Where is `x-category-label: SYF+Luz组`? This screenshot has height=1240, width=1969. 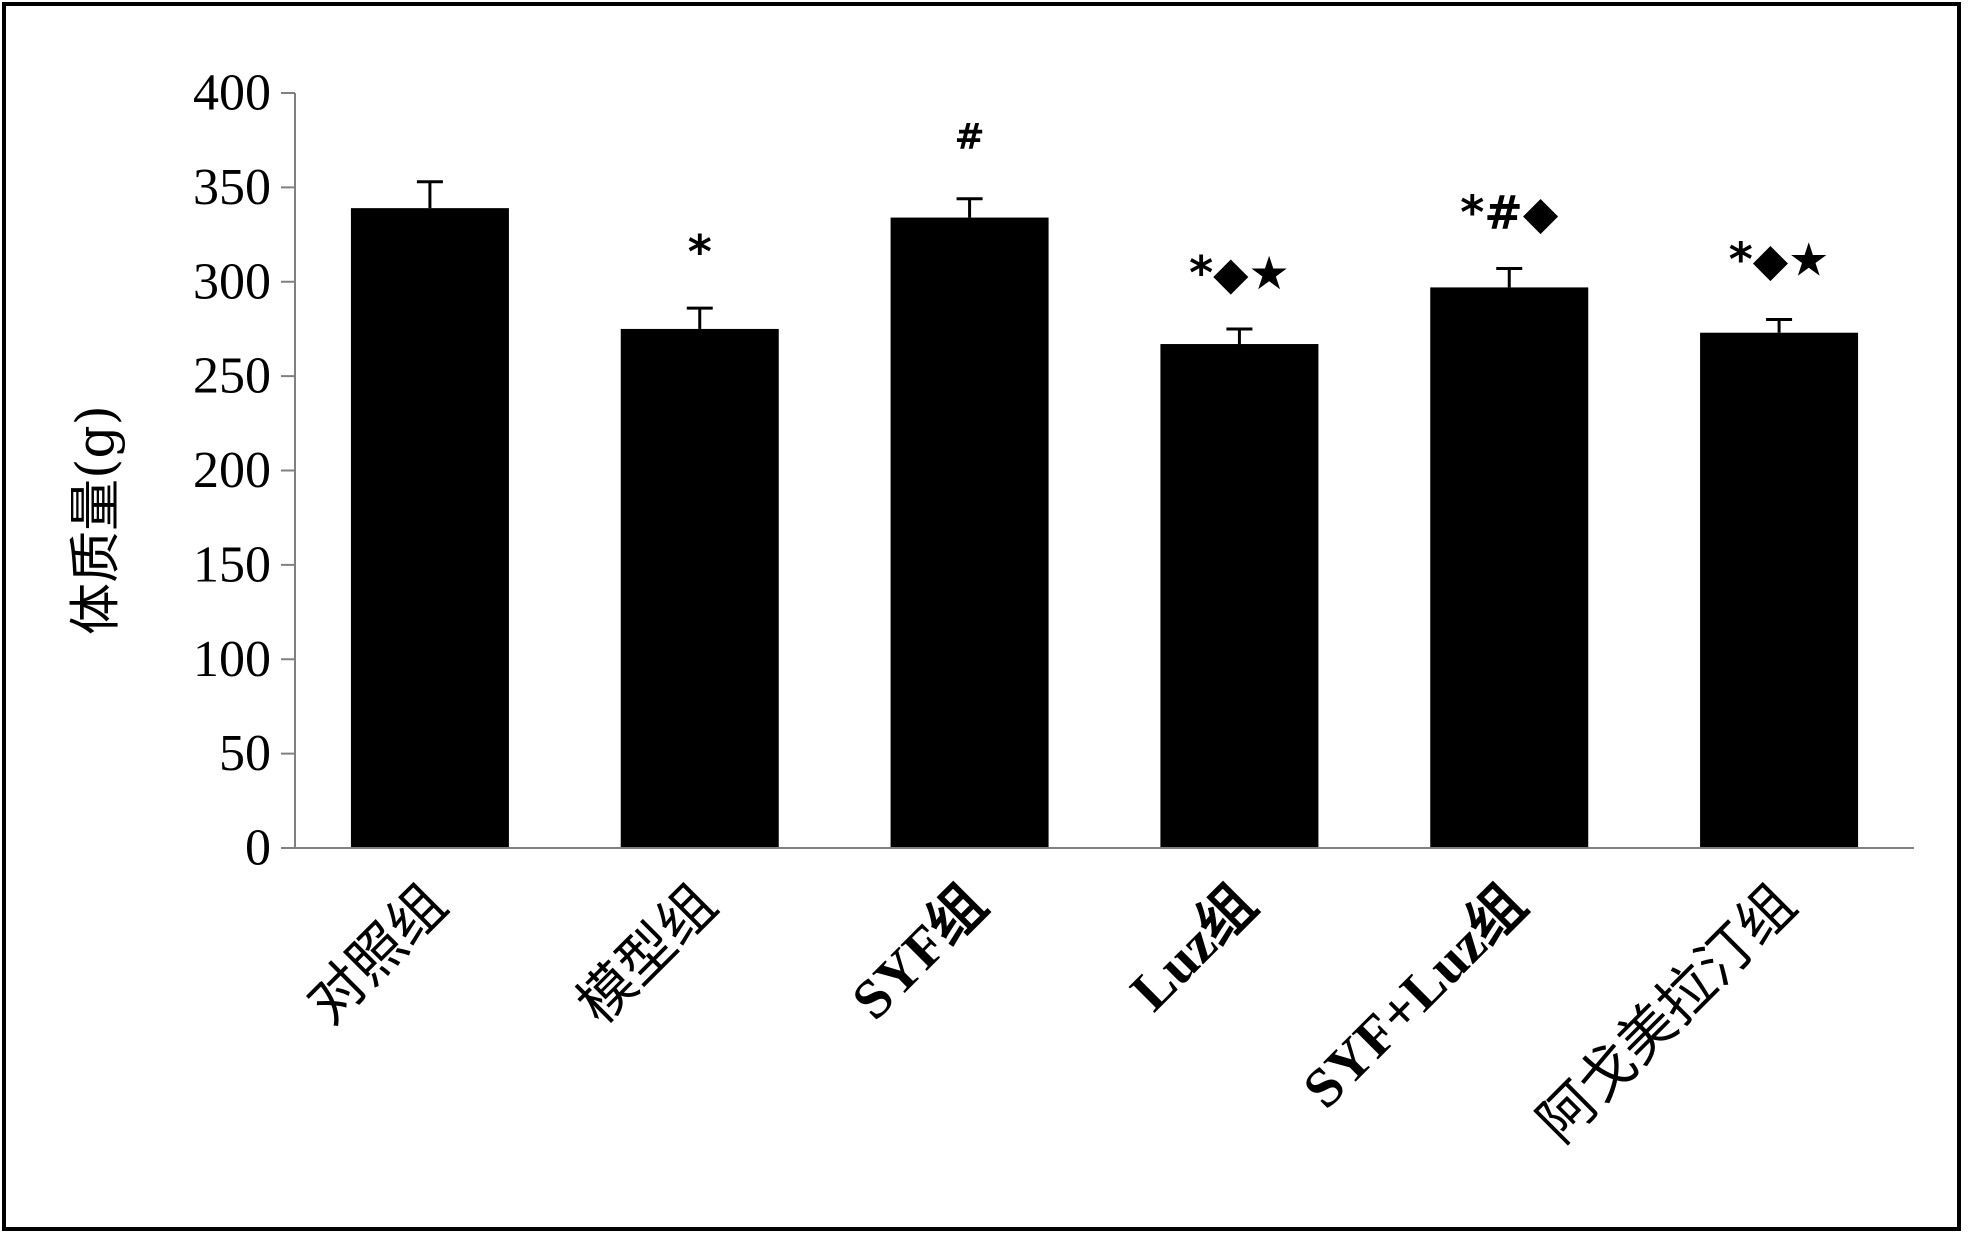
x-category-label: SYF+Luz组 is located at coordinates (1415, 996).